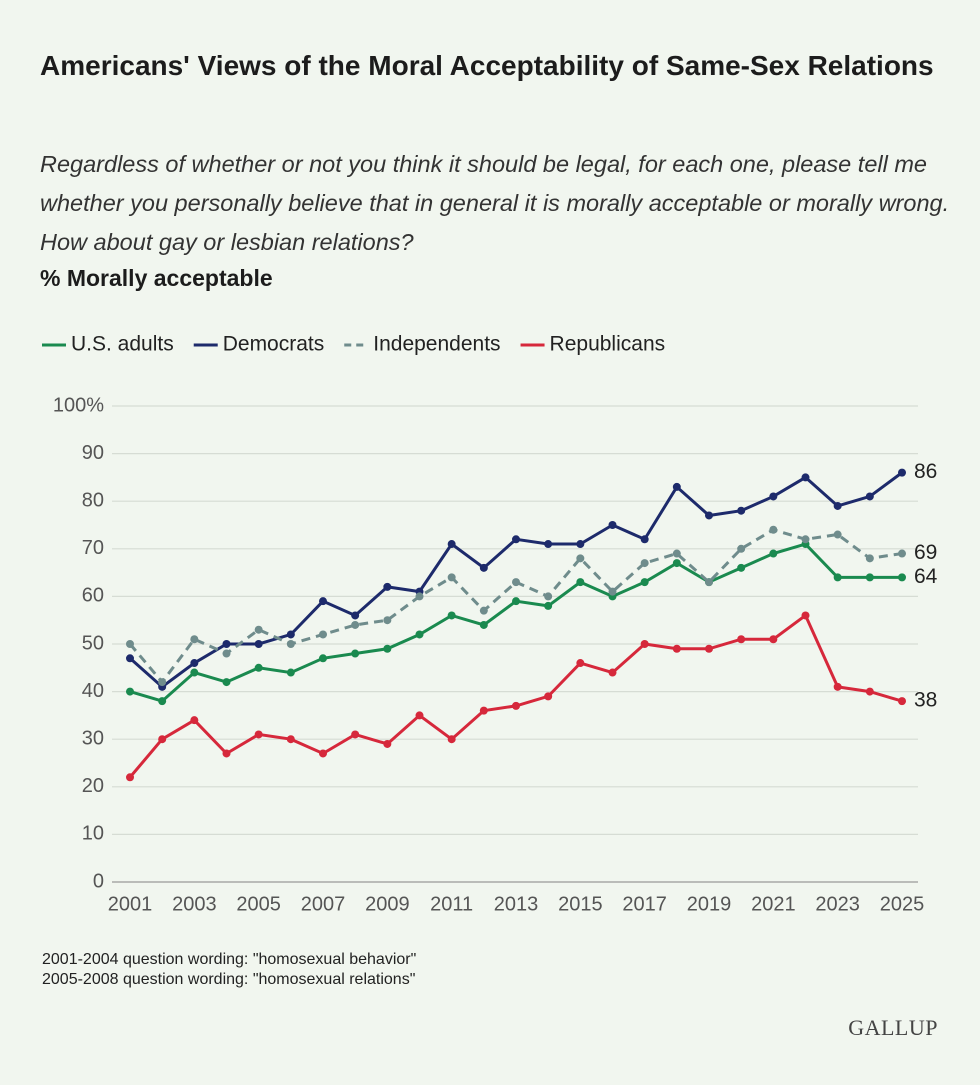 This screenshot has width=980, height=1085. I want to click on legend-label: Democrats, so click(274, 344).